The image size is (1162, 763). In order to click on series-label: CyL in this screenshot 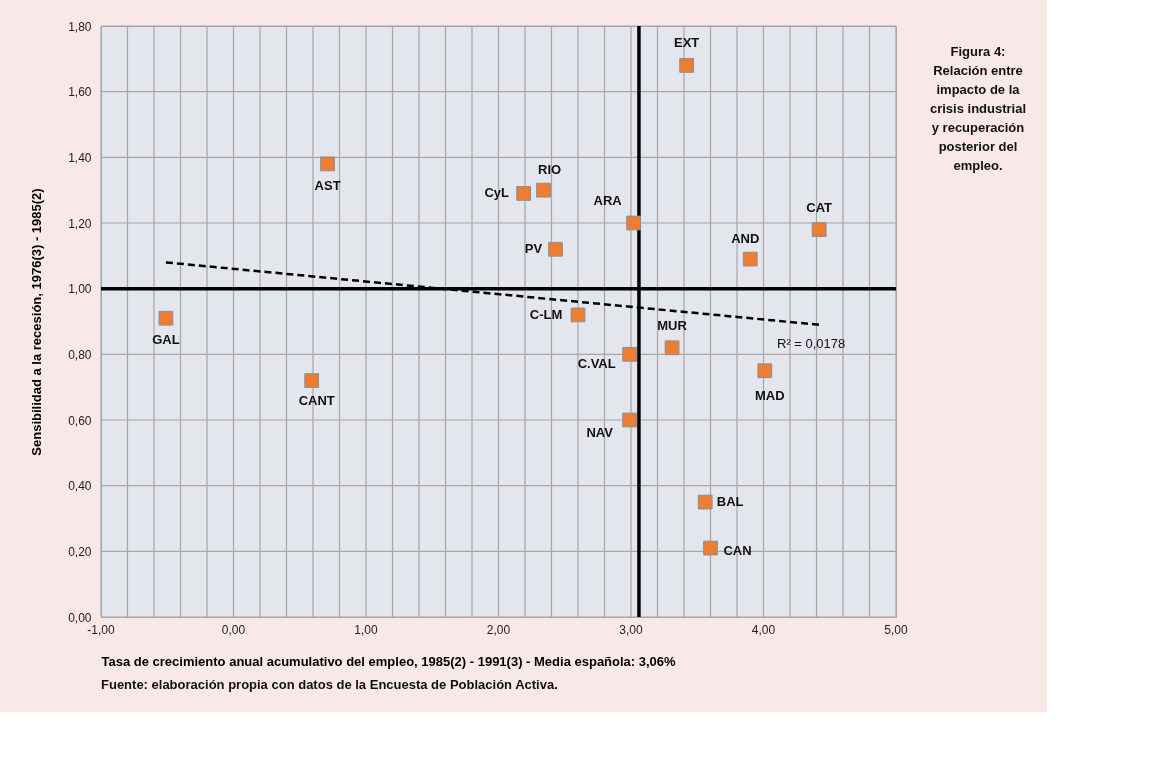, I will do `click(497, 193)`.